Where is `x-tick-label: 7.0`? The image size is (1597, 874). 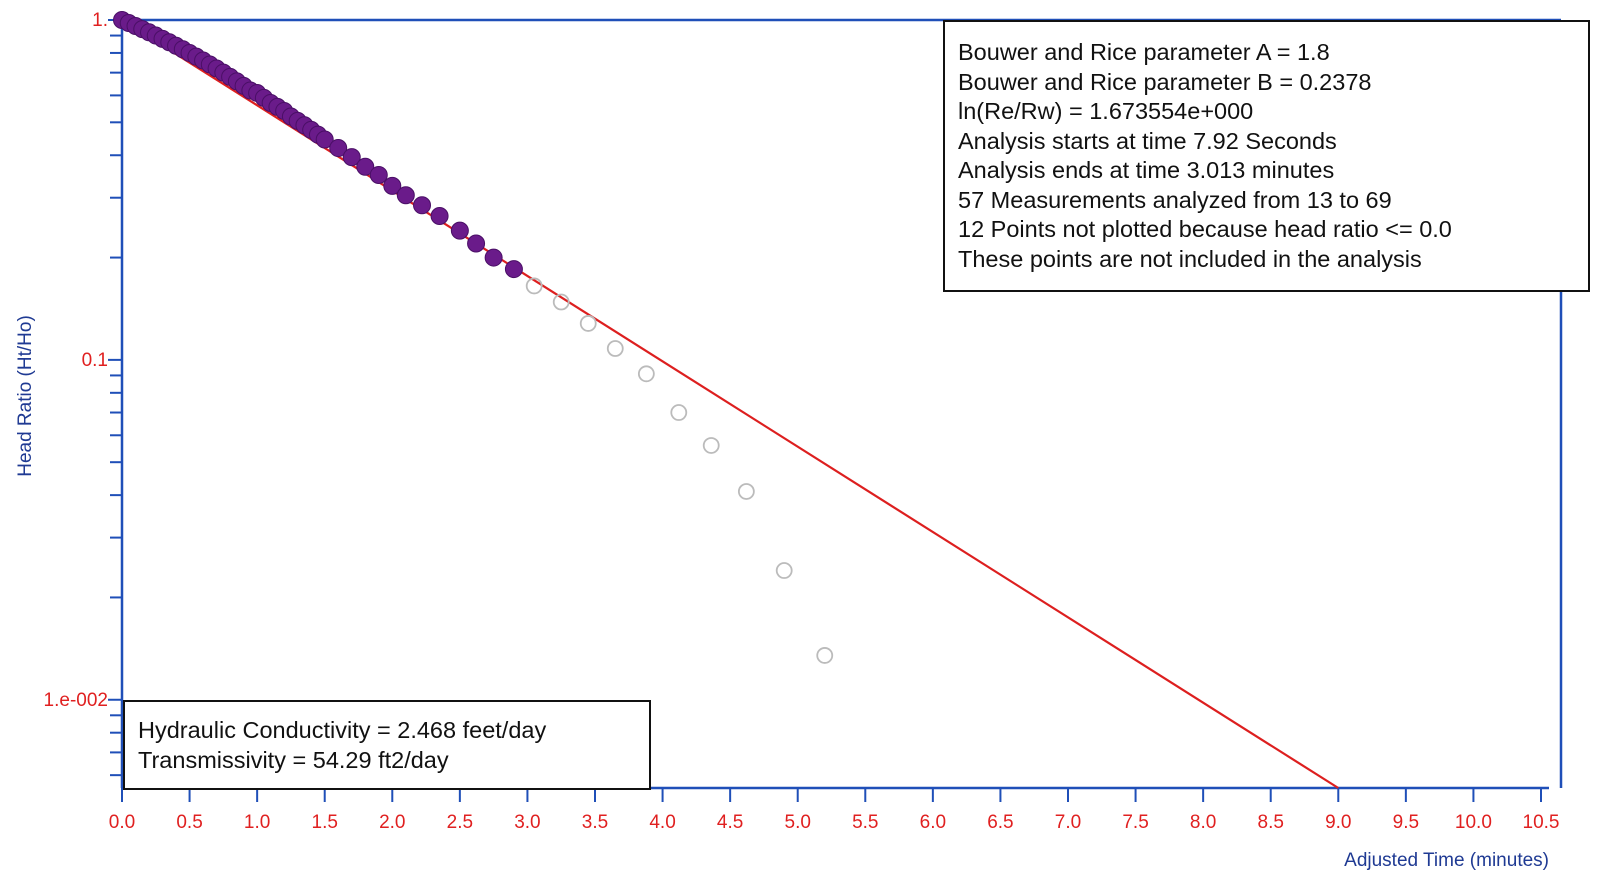 x-tick-label: 7.0 is located at coordinates (1068, 822).